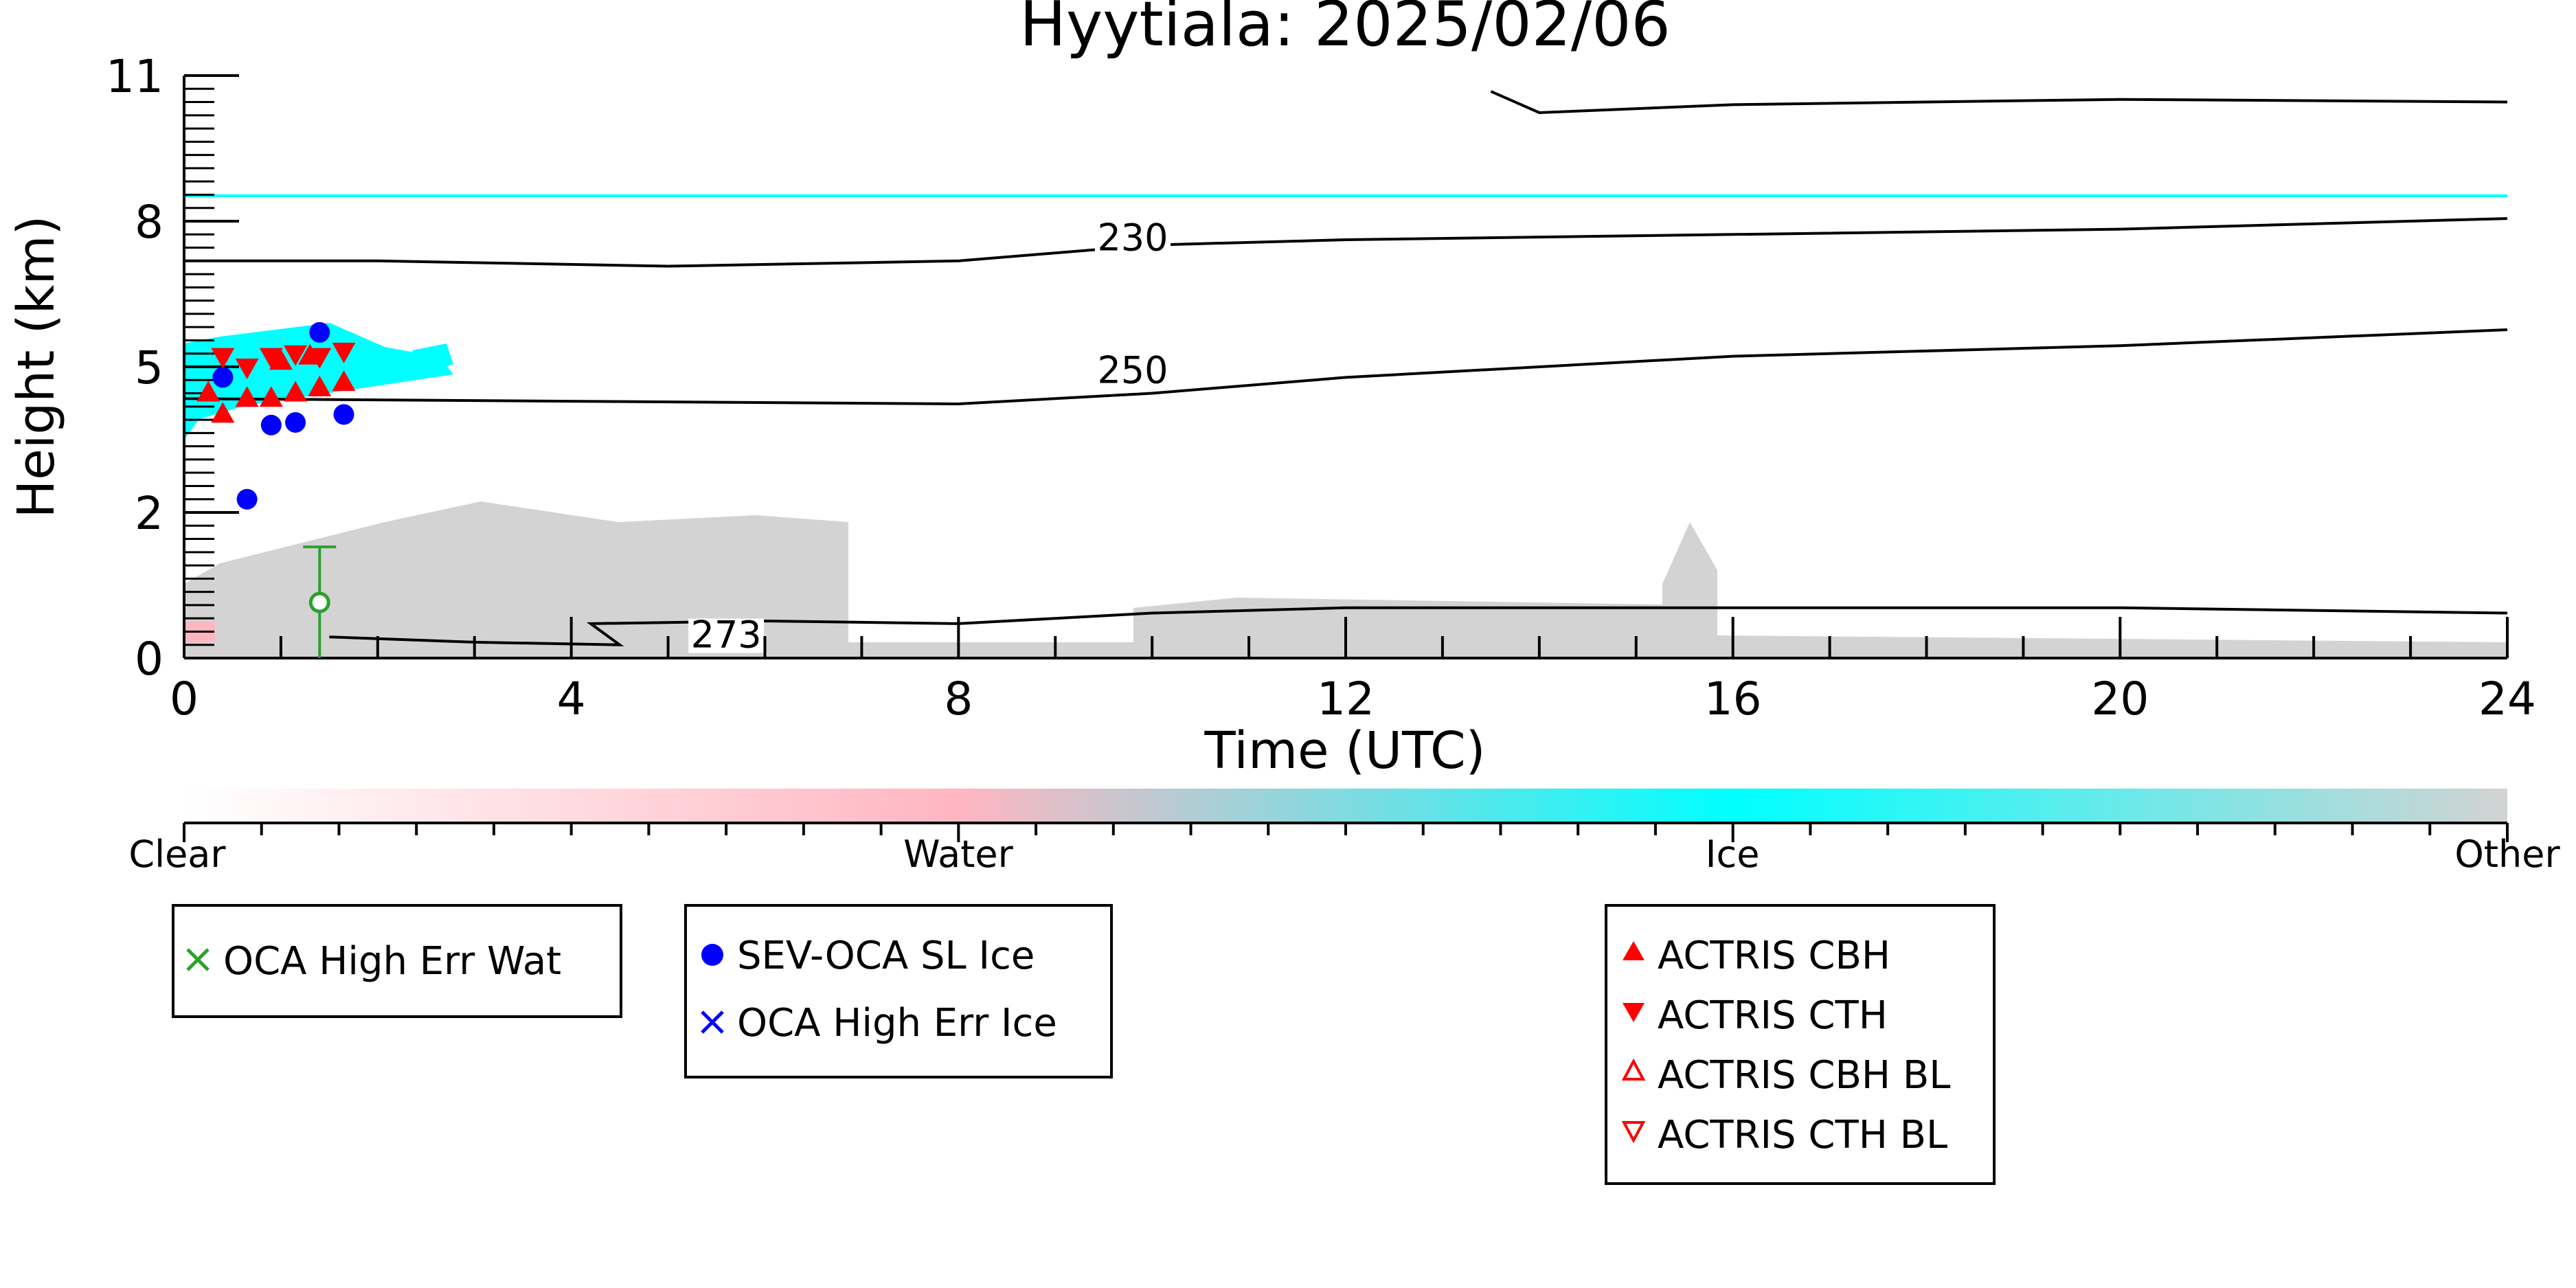 The image size is (2576, 1288). I want to click on x-axis-label: Time (UTC), so click(1344, 750).